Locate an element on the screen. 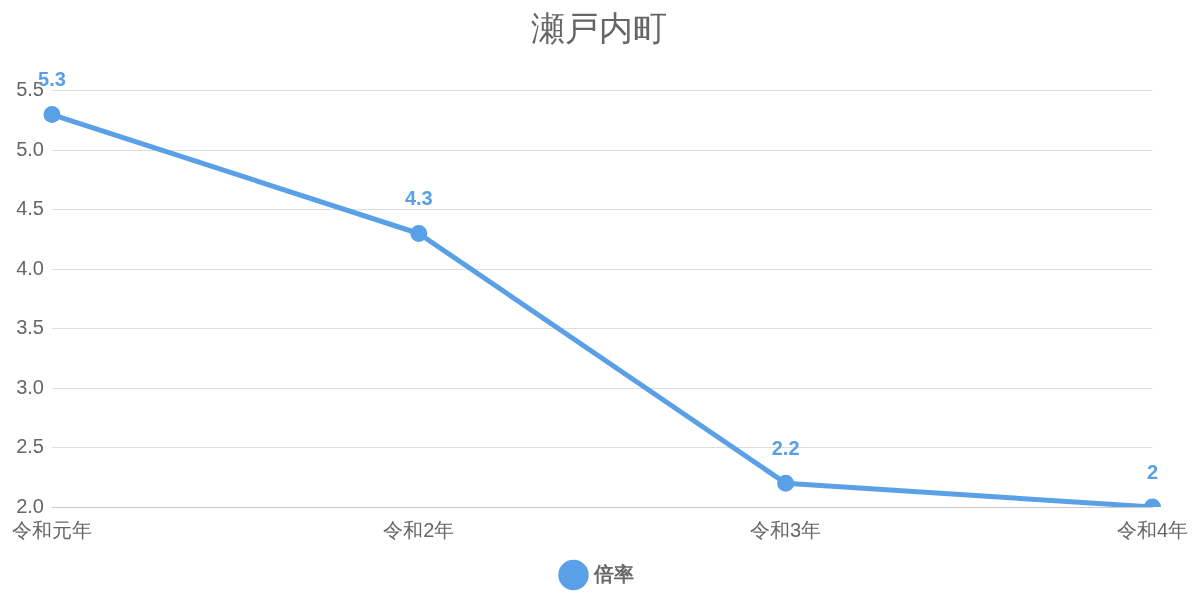  y-tick-label: 5.0 is located at coordinates (30, 148).